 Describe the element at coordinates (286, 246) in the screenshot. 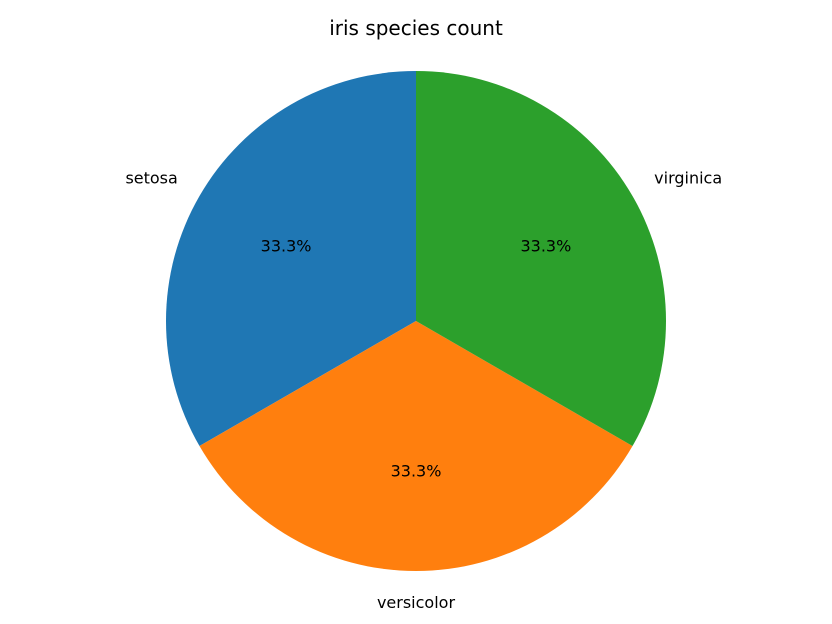

I see `slice-percent-setosa: 33.3%` at that location.